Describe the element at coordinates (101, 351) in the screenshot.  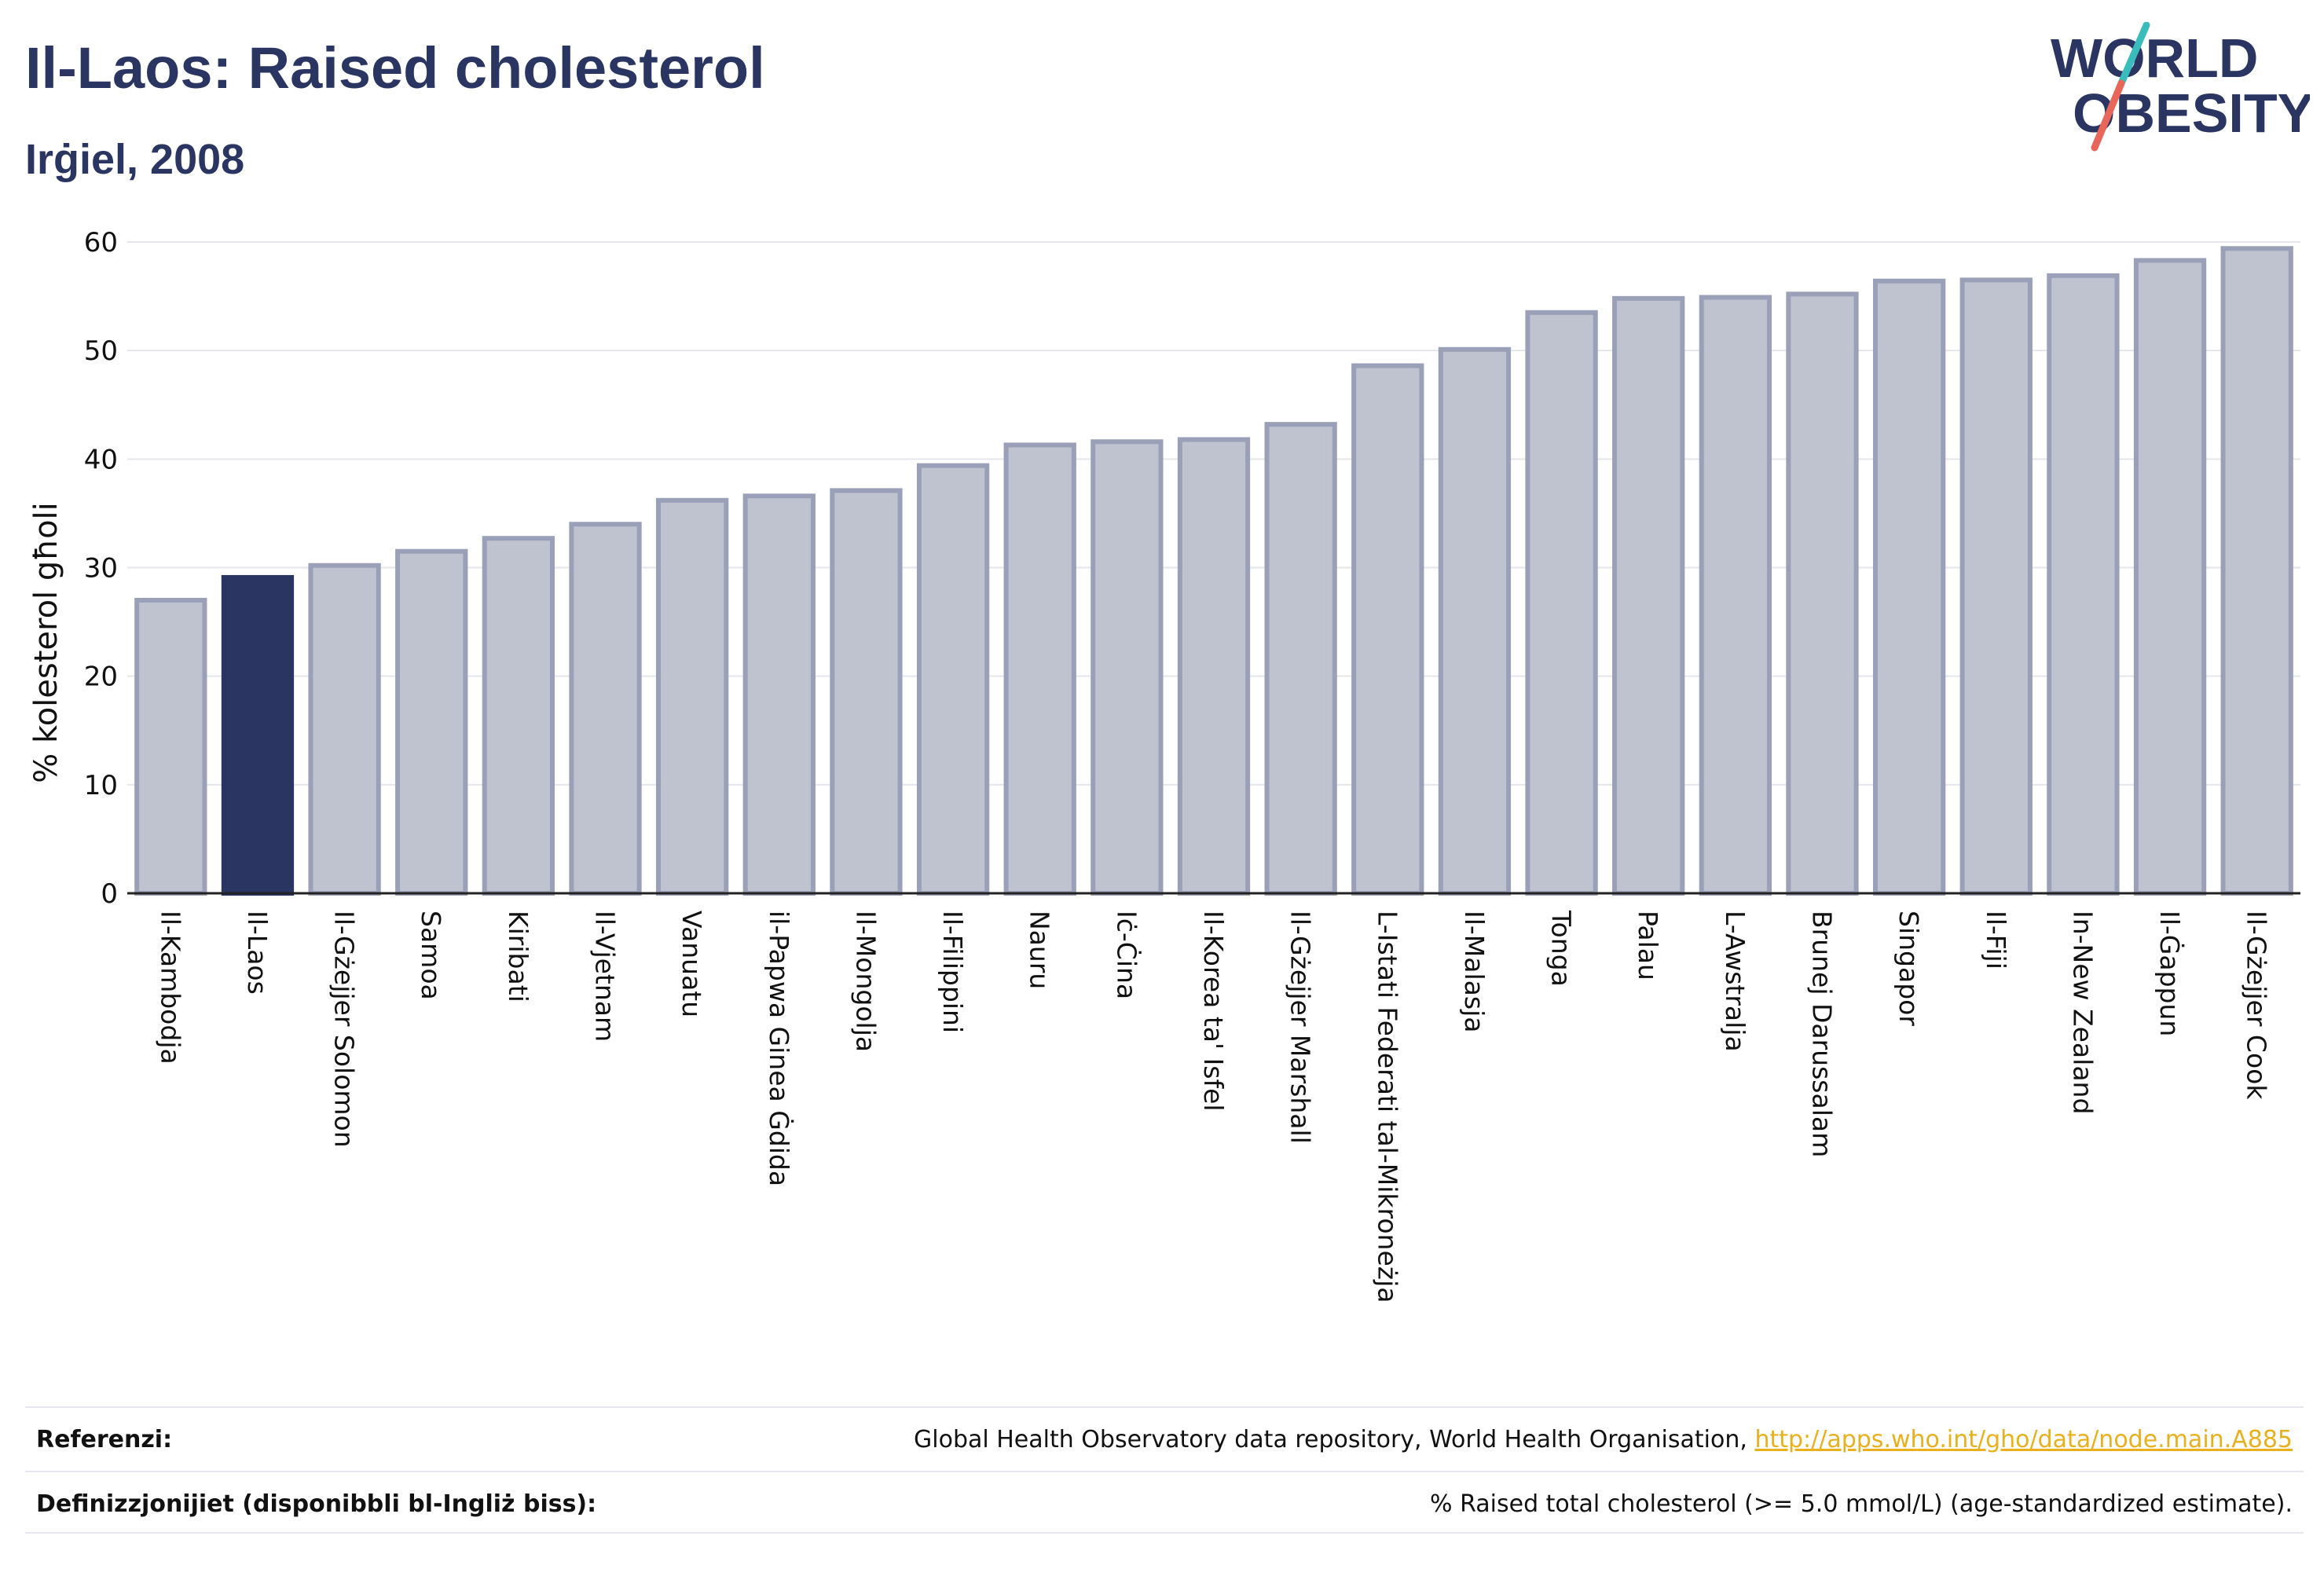
I see `y-tick-label-5: 50` at that location.